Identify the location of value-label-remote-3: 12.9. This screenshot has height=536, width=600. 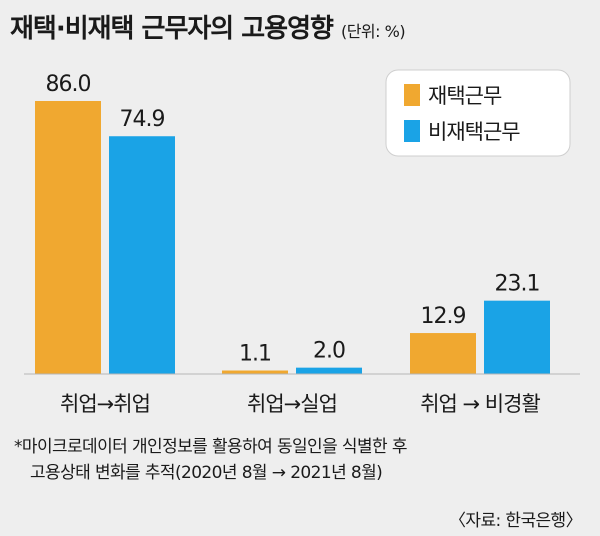
(443, 316).